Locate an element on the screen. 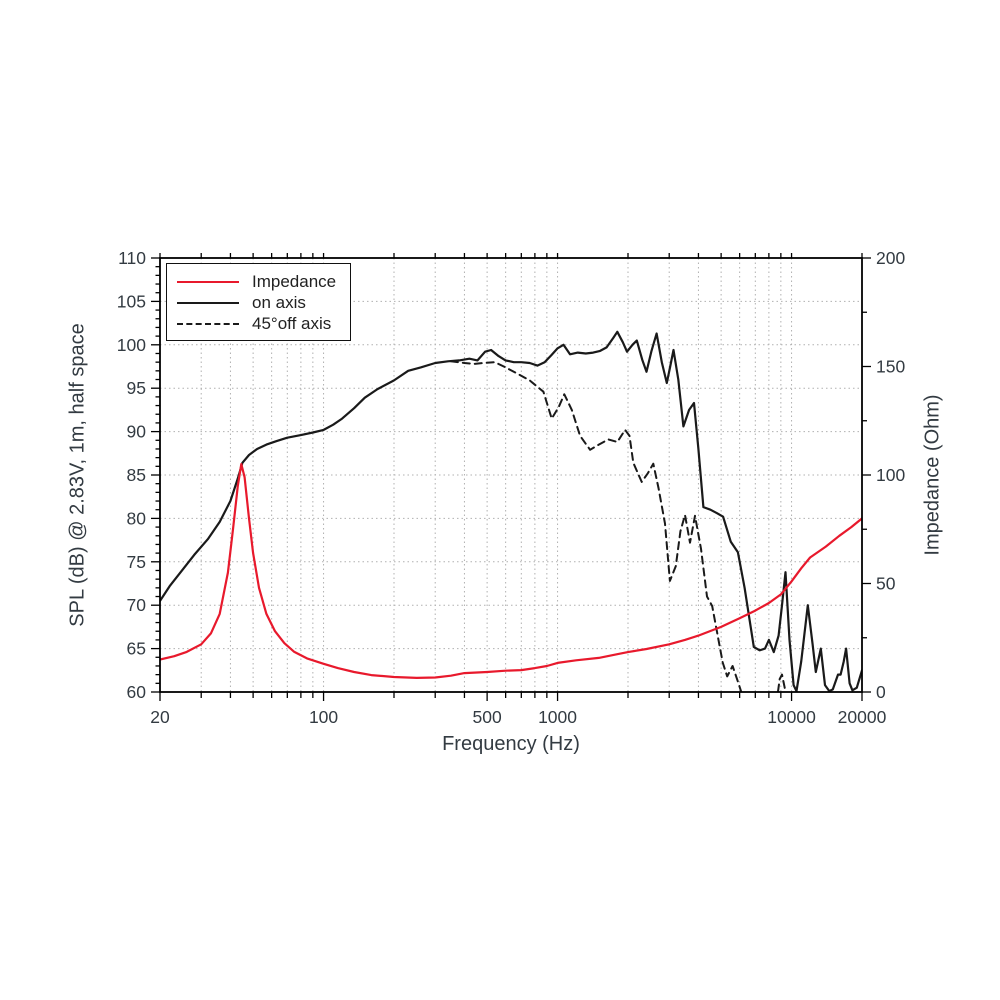  y-axis-title-right: Impedance (Ohm) is located at coordinates (932, 475).